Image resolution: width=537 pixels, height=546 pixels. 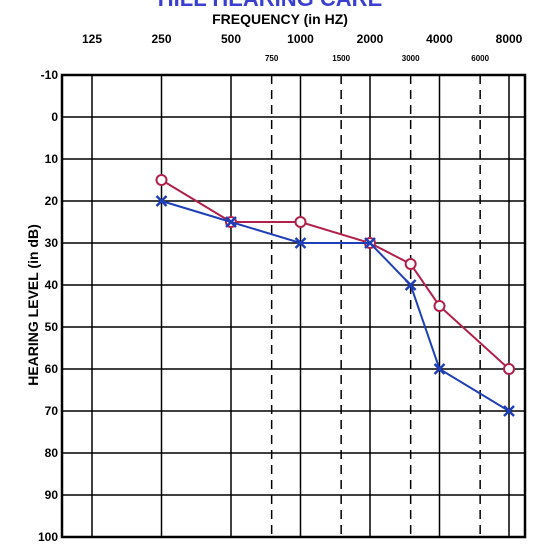 What do you see at coordinates (52, 369) in the screenshot?
I see `y-tick-label: 60` at bounding box center [52, 369].